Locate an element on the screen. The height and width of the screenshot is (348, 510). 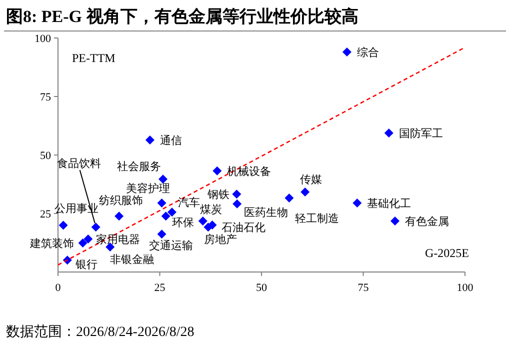
point-label: 非银金融 is located at coordinates (132, 260).